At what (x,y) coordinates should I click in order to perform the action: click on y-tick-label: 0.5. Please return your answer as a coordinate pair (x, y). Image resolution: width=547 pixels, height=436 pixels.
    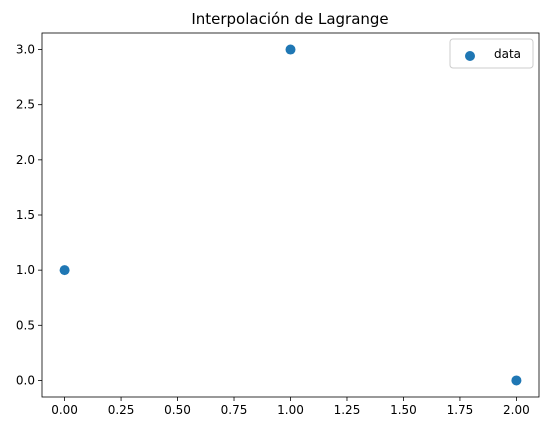
    Looking at the image, I should click on (25, 325).